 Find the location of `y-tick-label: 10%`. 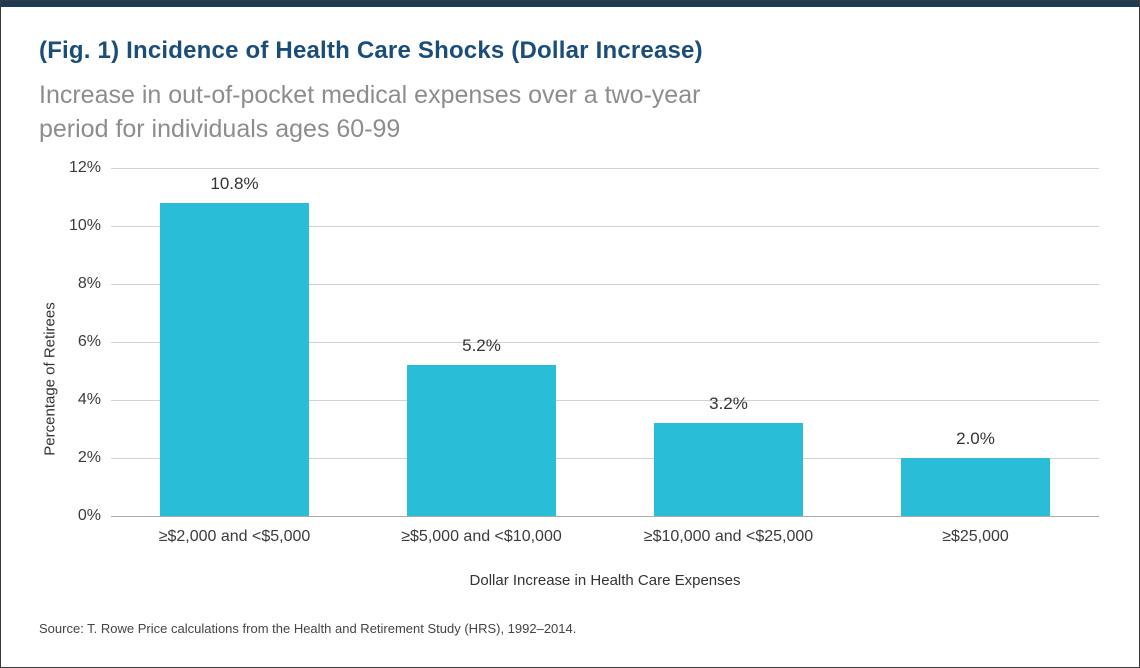

y-tick-label: 10% is located at coordinates (84, 225).